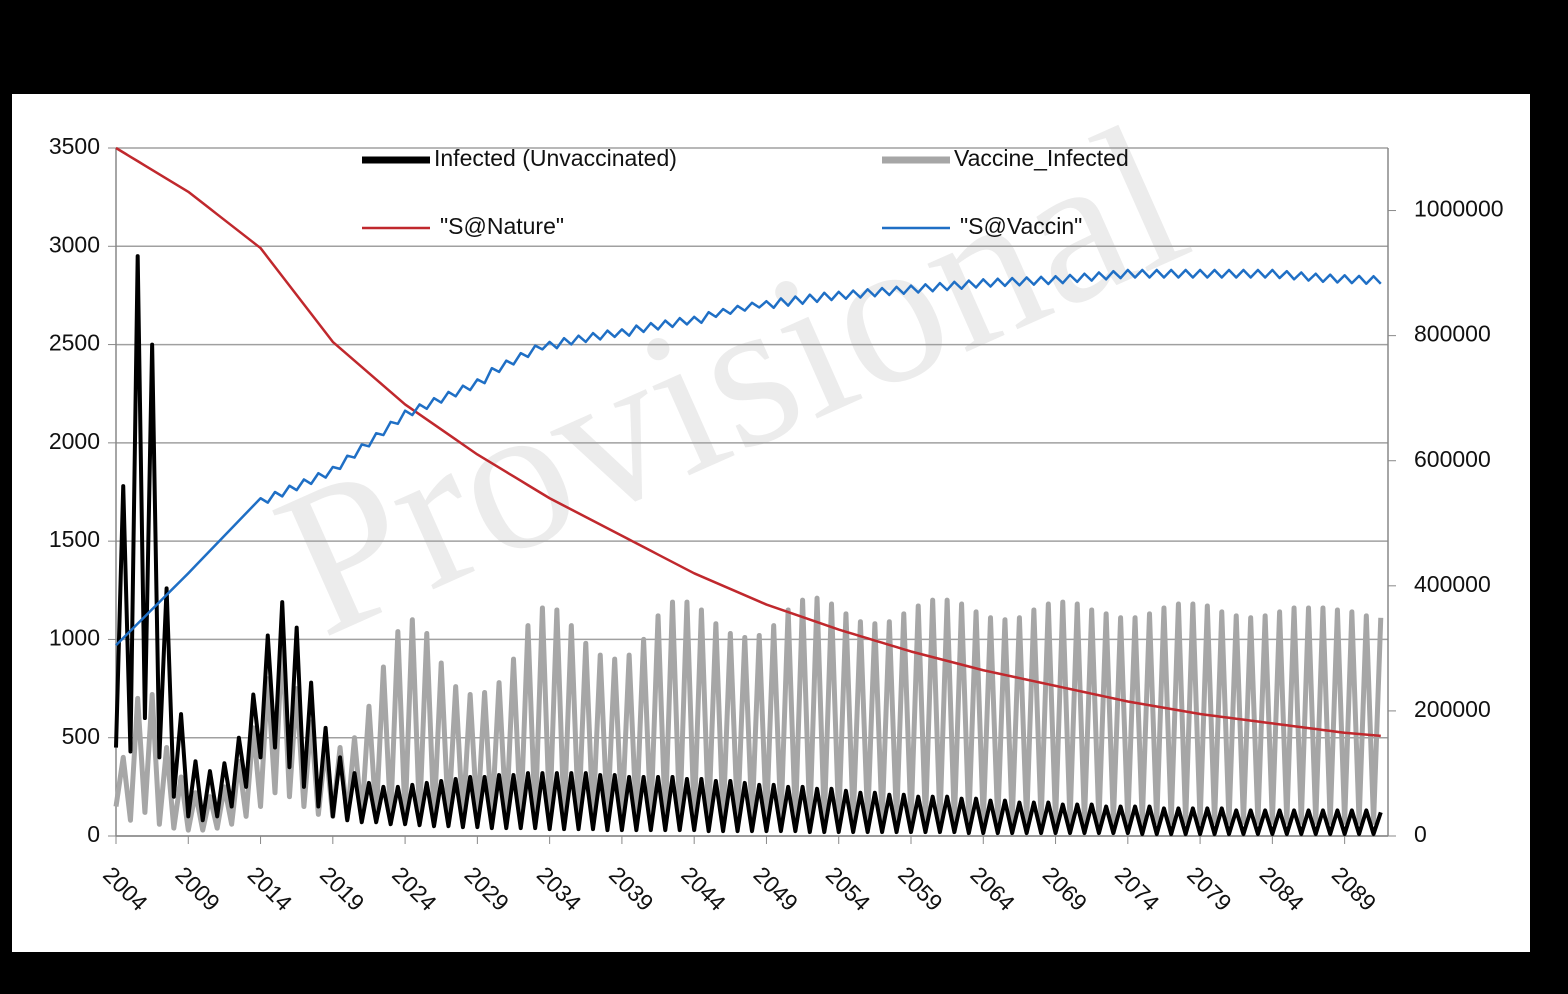 The image size is (1568, 994). What do you see at coordinates (502, 226) in the screenshot?
I see `legend-label: "S@Nature"` at bounding box center [502, 226].